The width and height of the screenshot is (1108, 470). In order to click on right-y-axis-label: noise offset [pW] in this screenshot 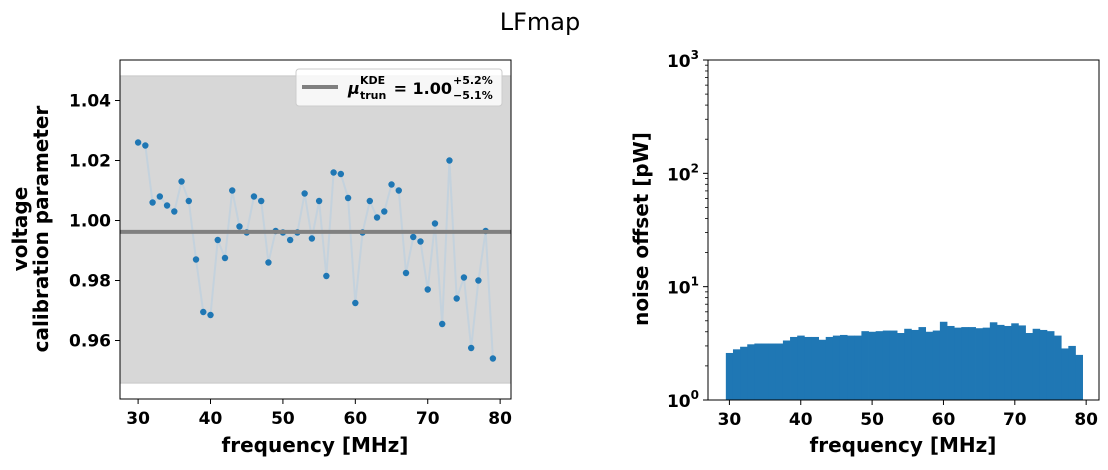, I will do `click(641, 229)`.